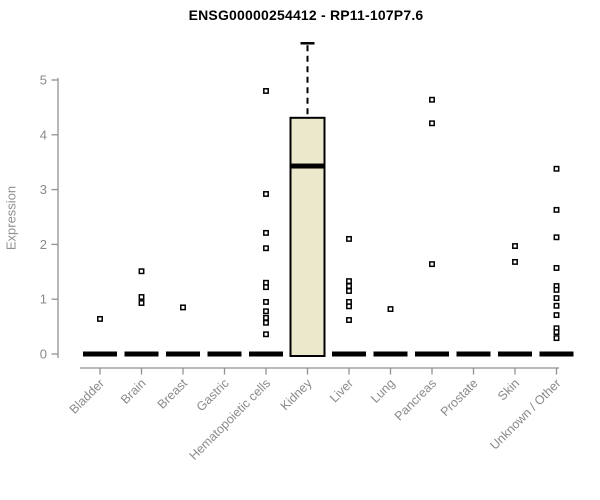 Image resolution: width=600 pixels, height=500 pixels. I want to click on y-tick-label: 1, so click(43, 299).